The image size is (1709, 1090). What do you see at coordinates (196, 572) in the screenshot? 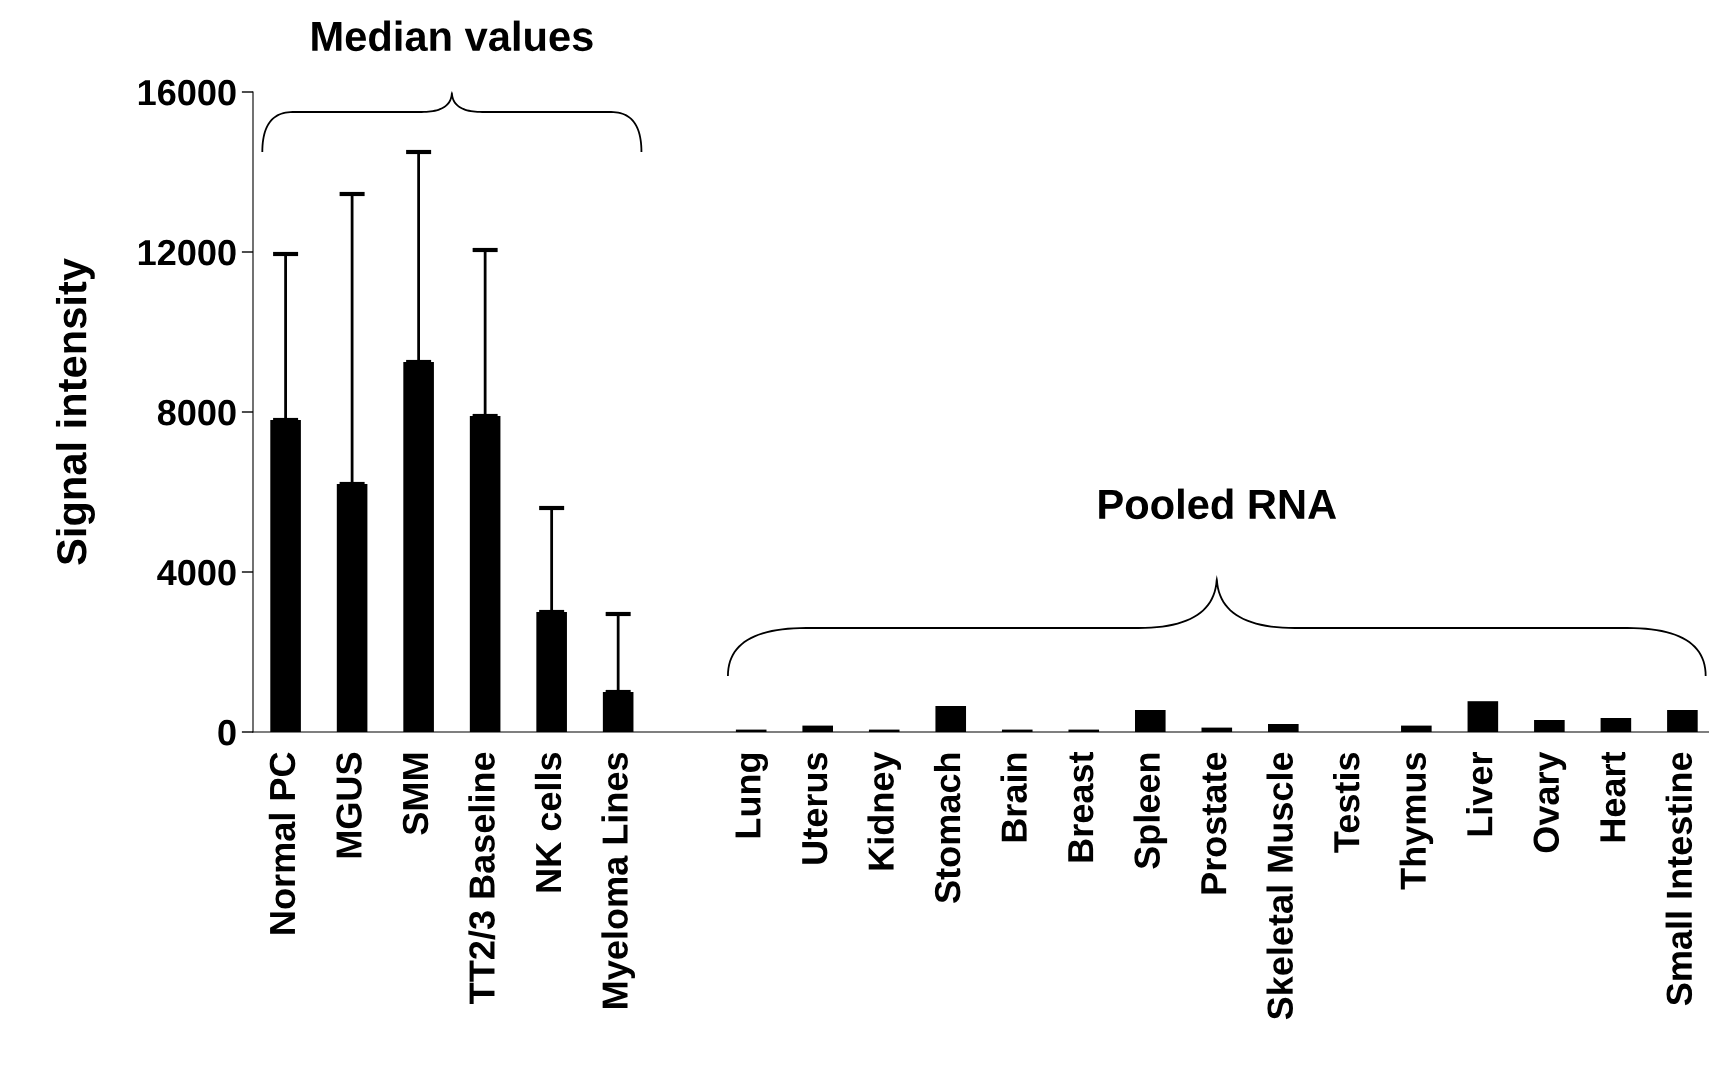
I see `y-tick-label: 4000` at bounding box center [196, 572].